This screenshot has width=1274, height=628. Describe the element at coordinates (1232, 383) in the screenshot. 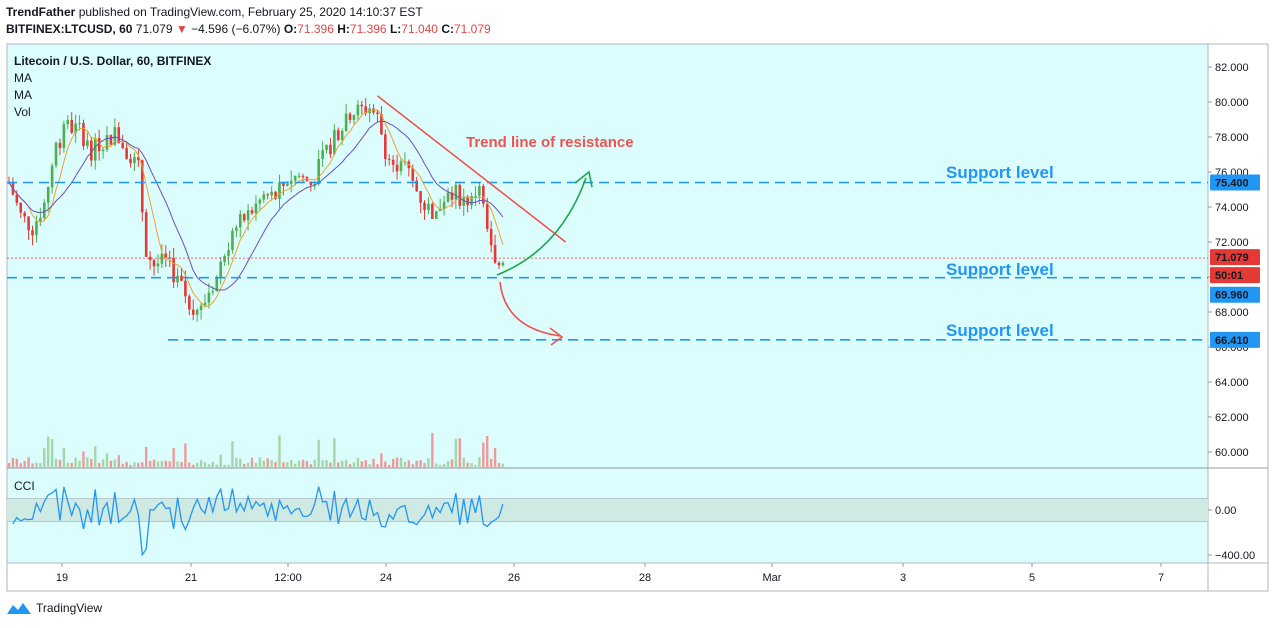

I see `y-tick-label: 64.000` at that location.